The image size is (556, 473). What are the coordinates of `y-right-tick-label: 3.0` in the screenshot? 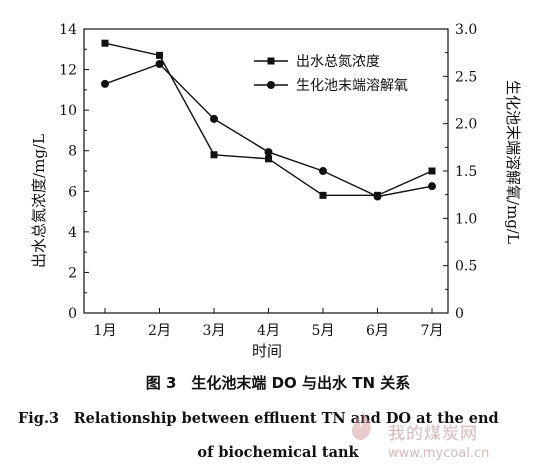 It's located at (466, 30).